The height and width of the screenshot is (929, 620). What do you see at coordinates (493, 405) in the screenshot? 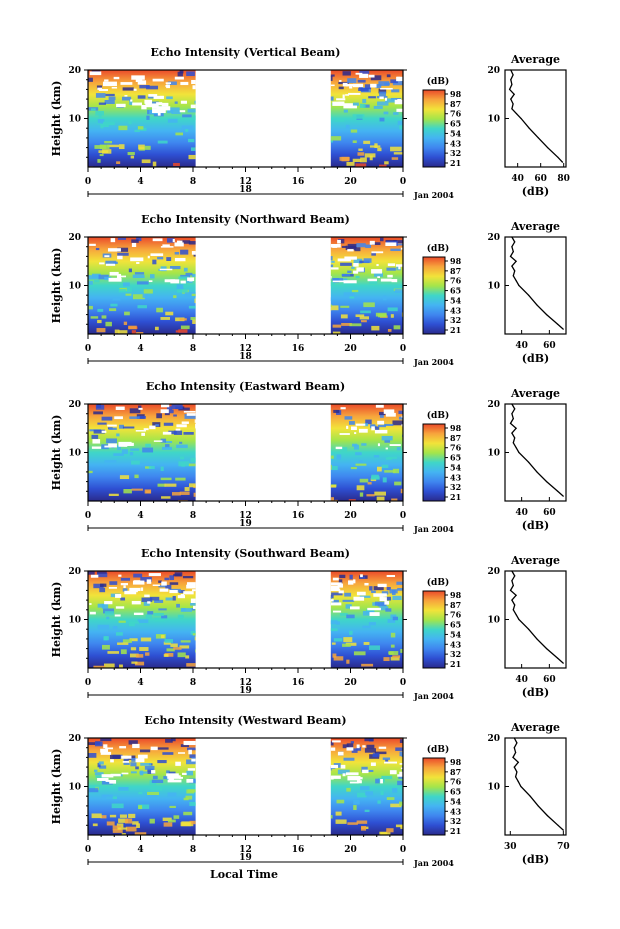
I see `profile-y-tick-label: 20` at bounding box center [493, 405].